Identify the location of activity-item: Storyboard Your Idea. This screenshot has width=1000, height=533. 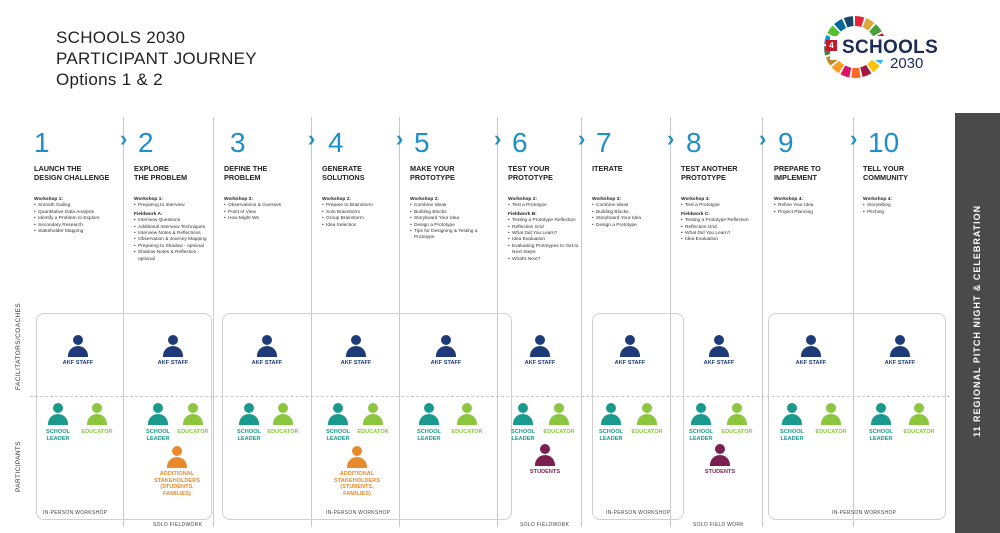
(450, 219).